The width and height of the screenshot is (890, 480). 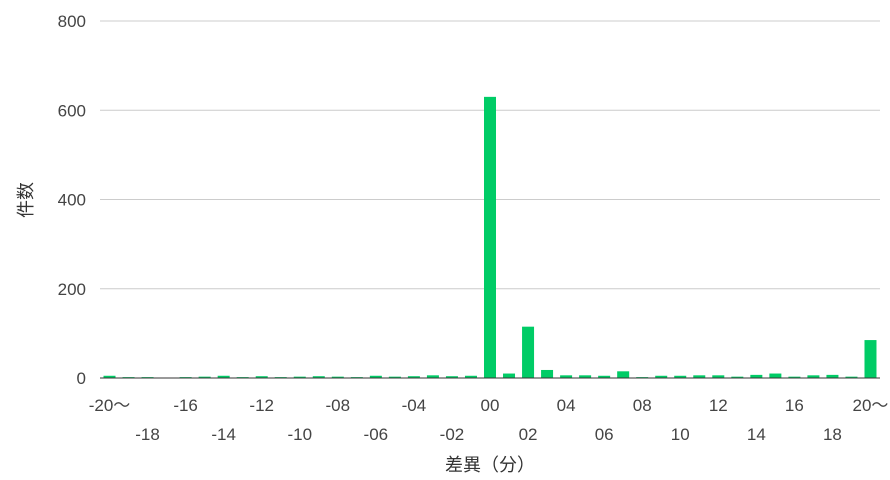 What do you see at coordinates (452, 434) in the screenshot?
I see `x-tick-label: -02` at bounding box center [452, 434].